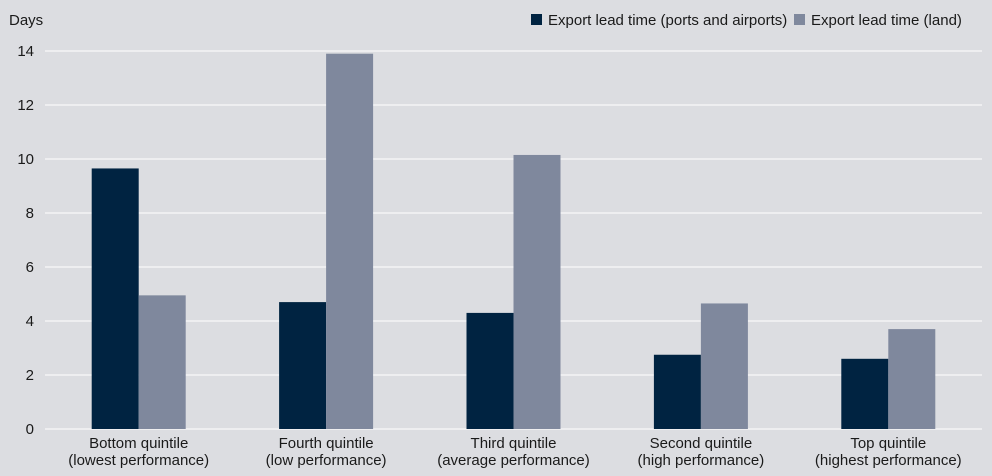  I want to click on y-tick-label: 12, so click(25, 105).